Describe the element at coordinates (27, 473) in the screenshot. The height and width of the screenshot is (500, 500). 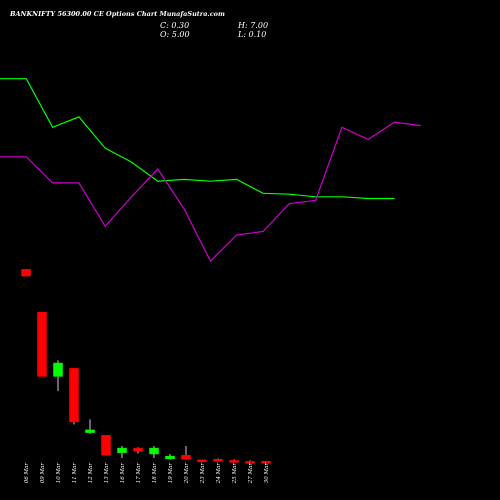
I see `x-tick-label: 06 Mar` at that location.